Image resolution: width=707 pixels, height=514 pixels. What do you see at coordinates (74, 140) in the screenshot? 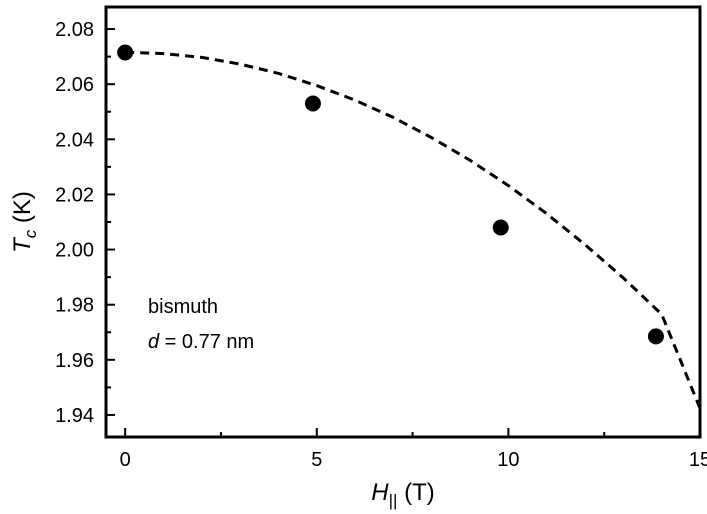
I see `y-tick-label: 2.04` at bounding box center [74, 140].